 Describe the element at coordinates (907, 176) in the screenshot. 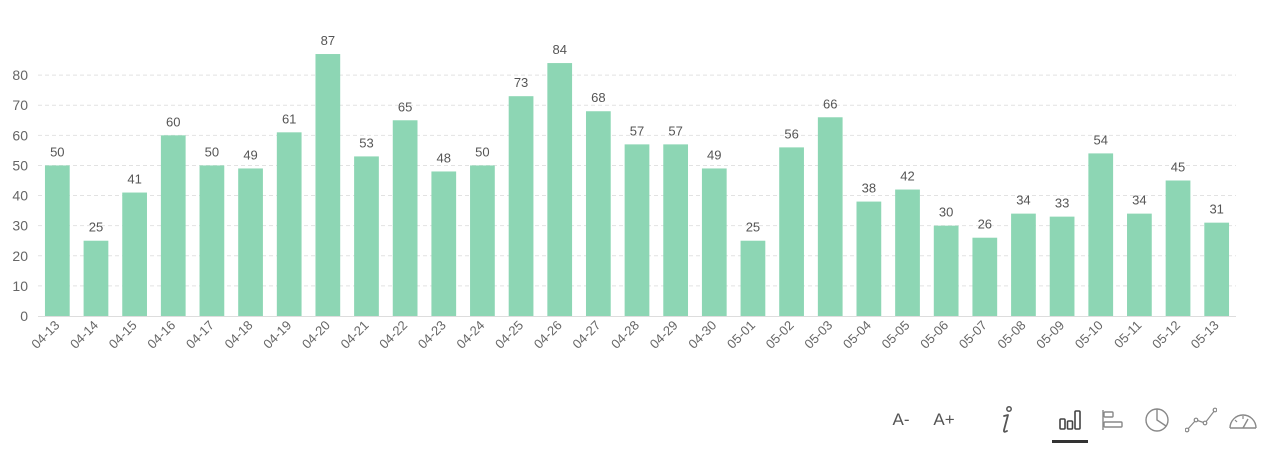

I see `data-label: 42` at that location.